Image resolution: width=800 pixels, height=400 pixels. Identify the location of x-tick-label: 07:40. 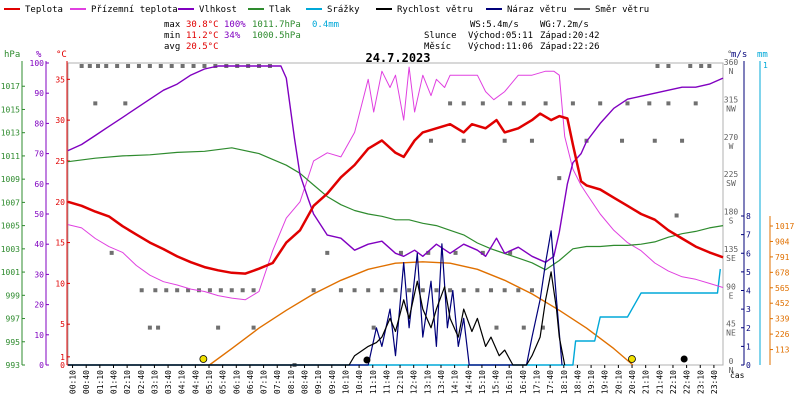
(277, 382).